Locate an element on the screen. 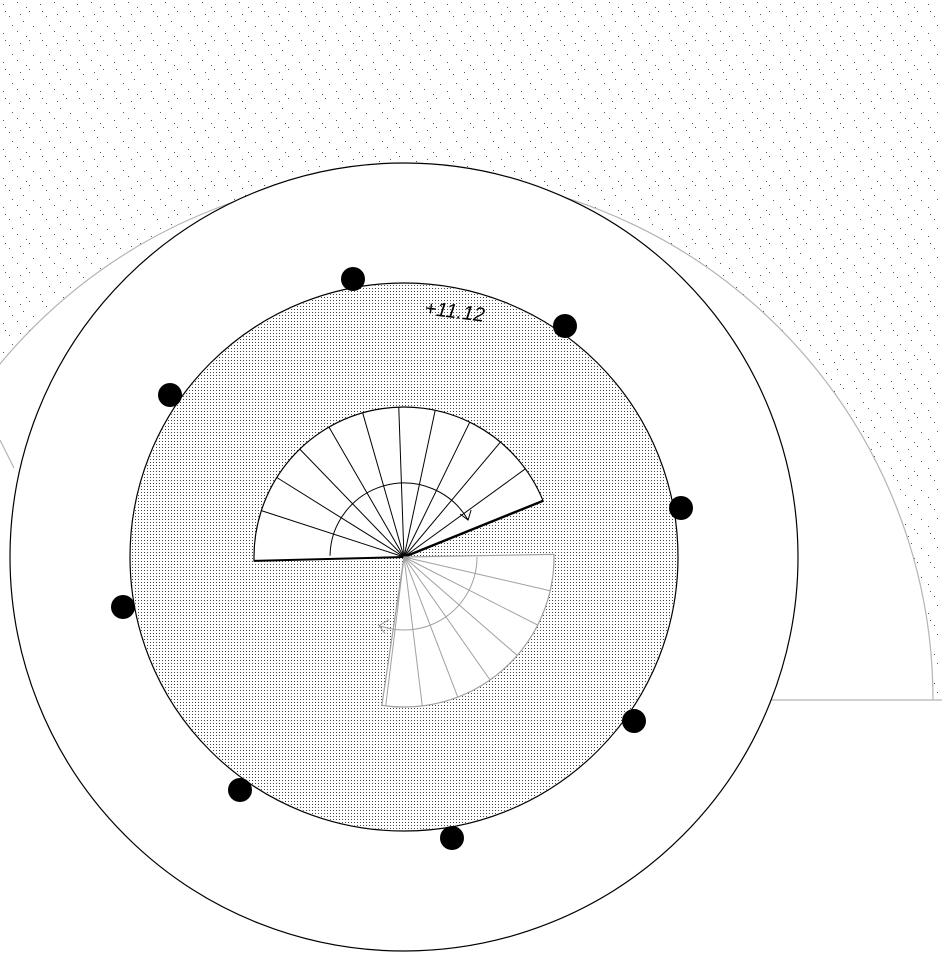 The height and width of the screenshot is (954, 942). upper-sector is located at coordinates (398, 484).